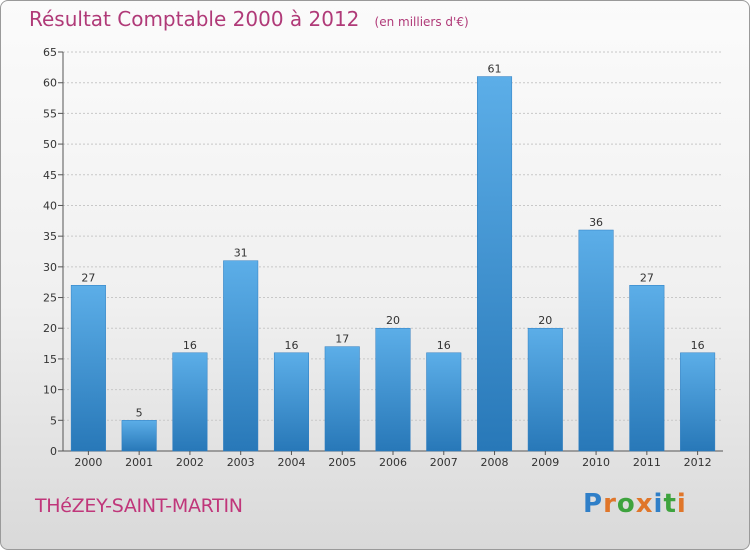 The width and height of the screenshot is (750, 550). I want to click on logo-letter: P, so click(593, 504).